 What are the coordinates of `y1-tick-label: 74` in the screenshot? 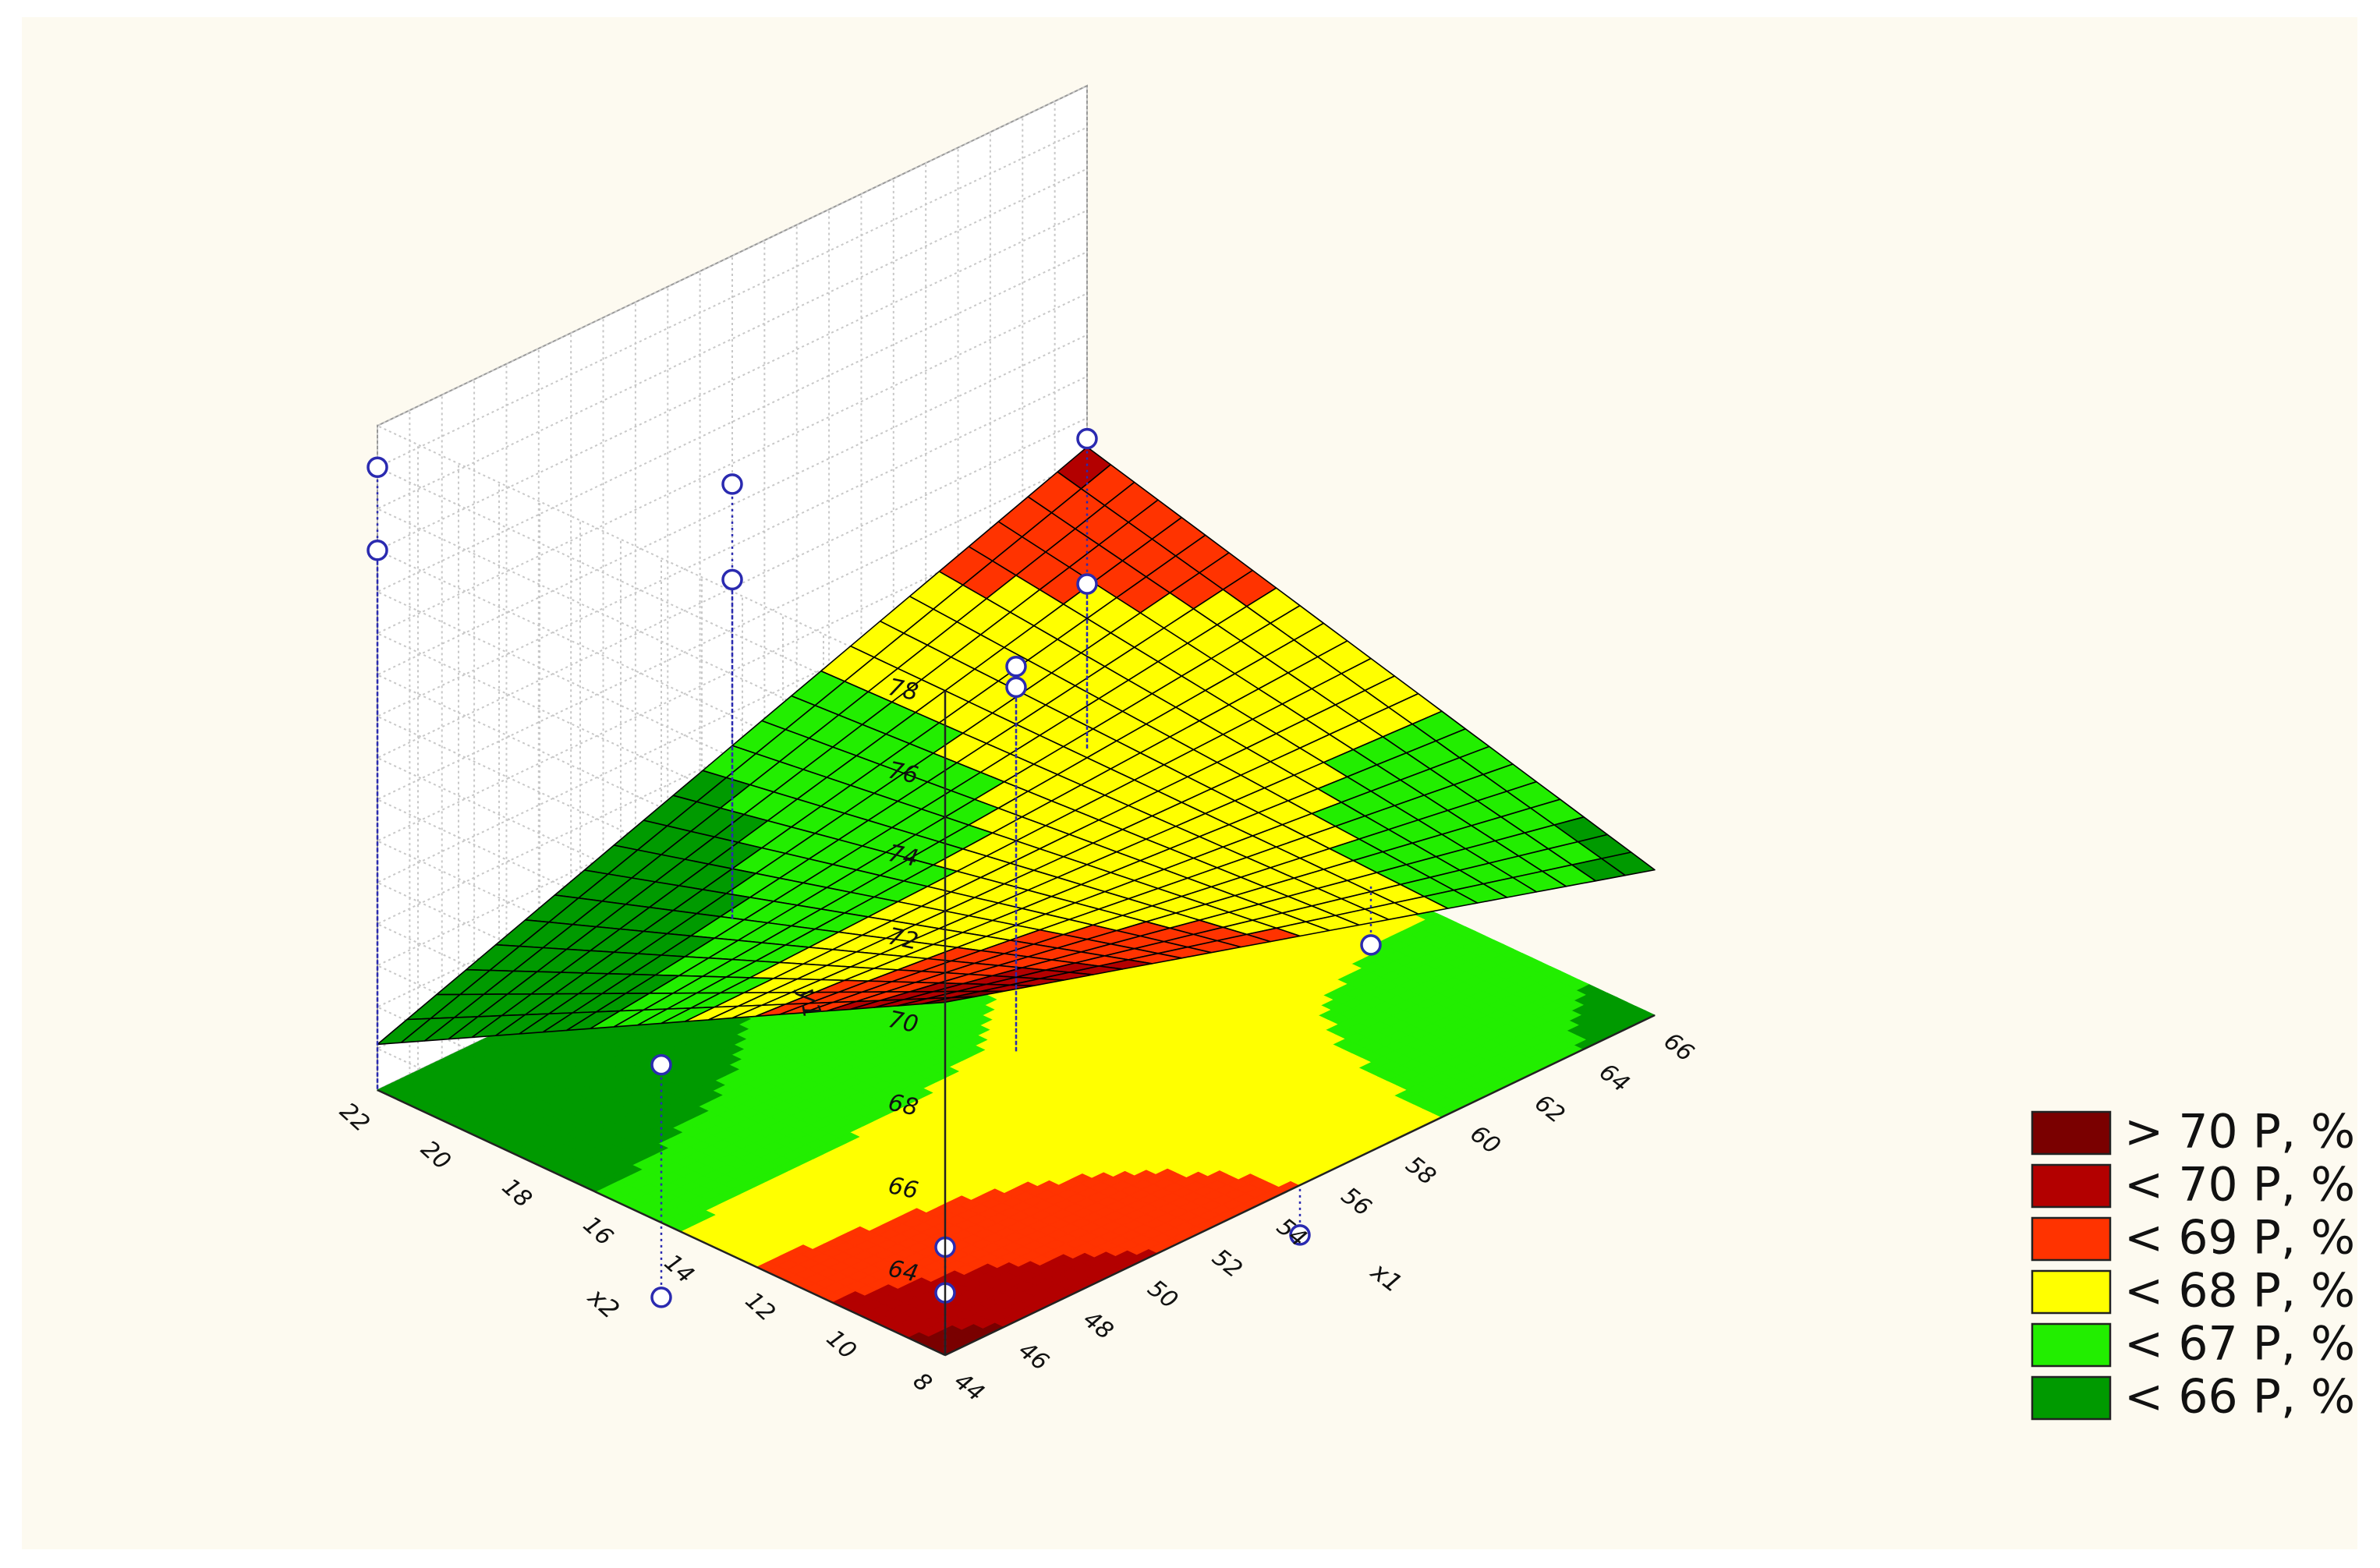 It's located at (904, 856).